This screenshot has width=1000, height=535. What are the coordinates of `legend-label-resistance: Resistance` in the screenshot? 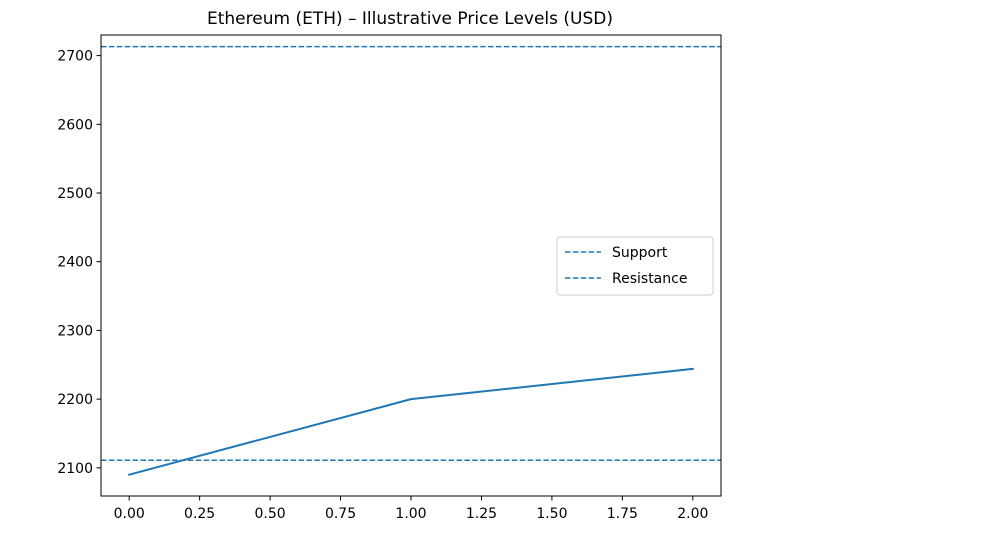 It's located at (649, 279).